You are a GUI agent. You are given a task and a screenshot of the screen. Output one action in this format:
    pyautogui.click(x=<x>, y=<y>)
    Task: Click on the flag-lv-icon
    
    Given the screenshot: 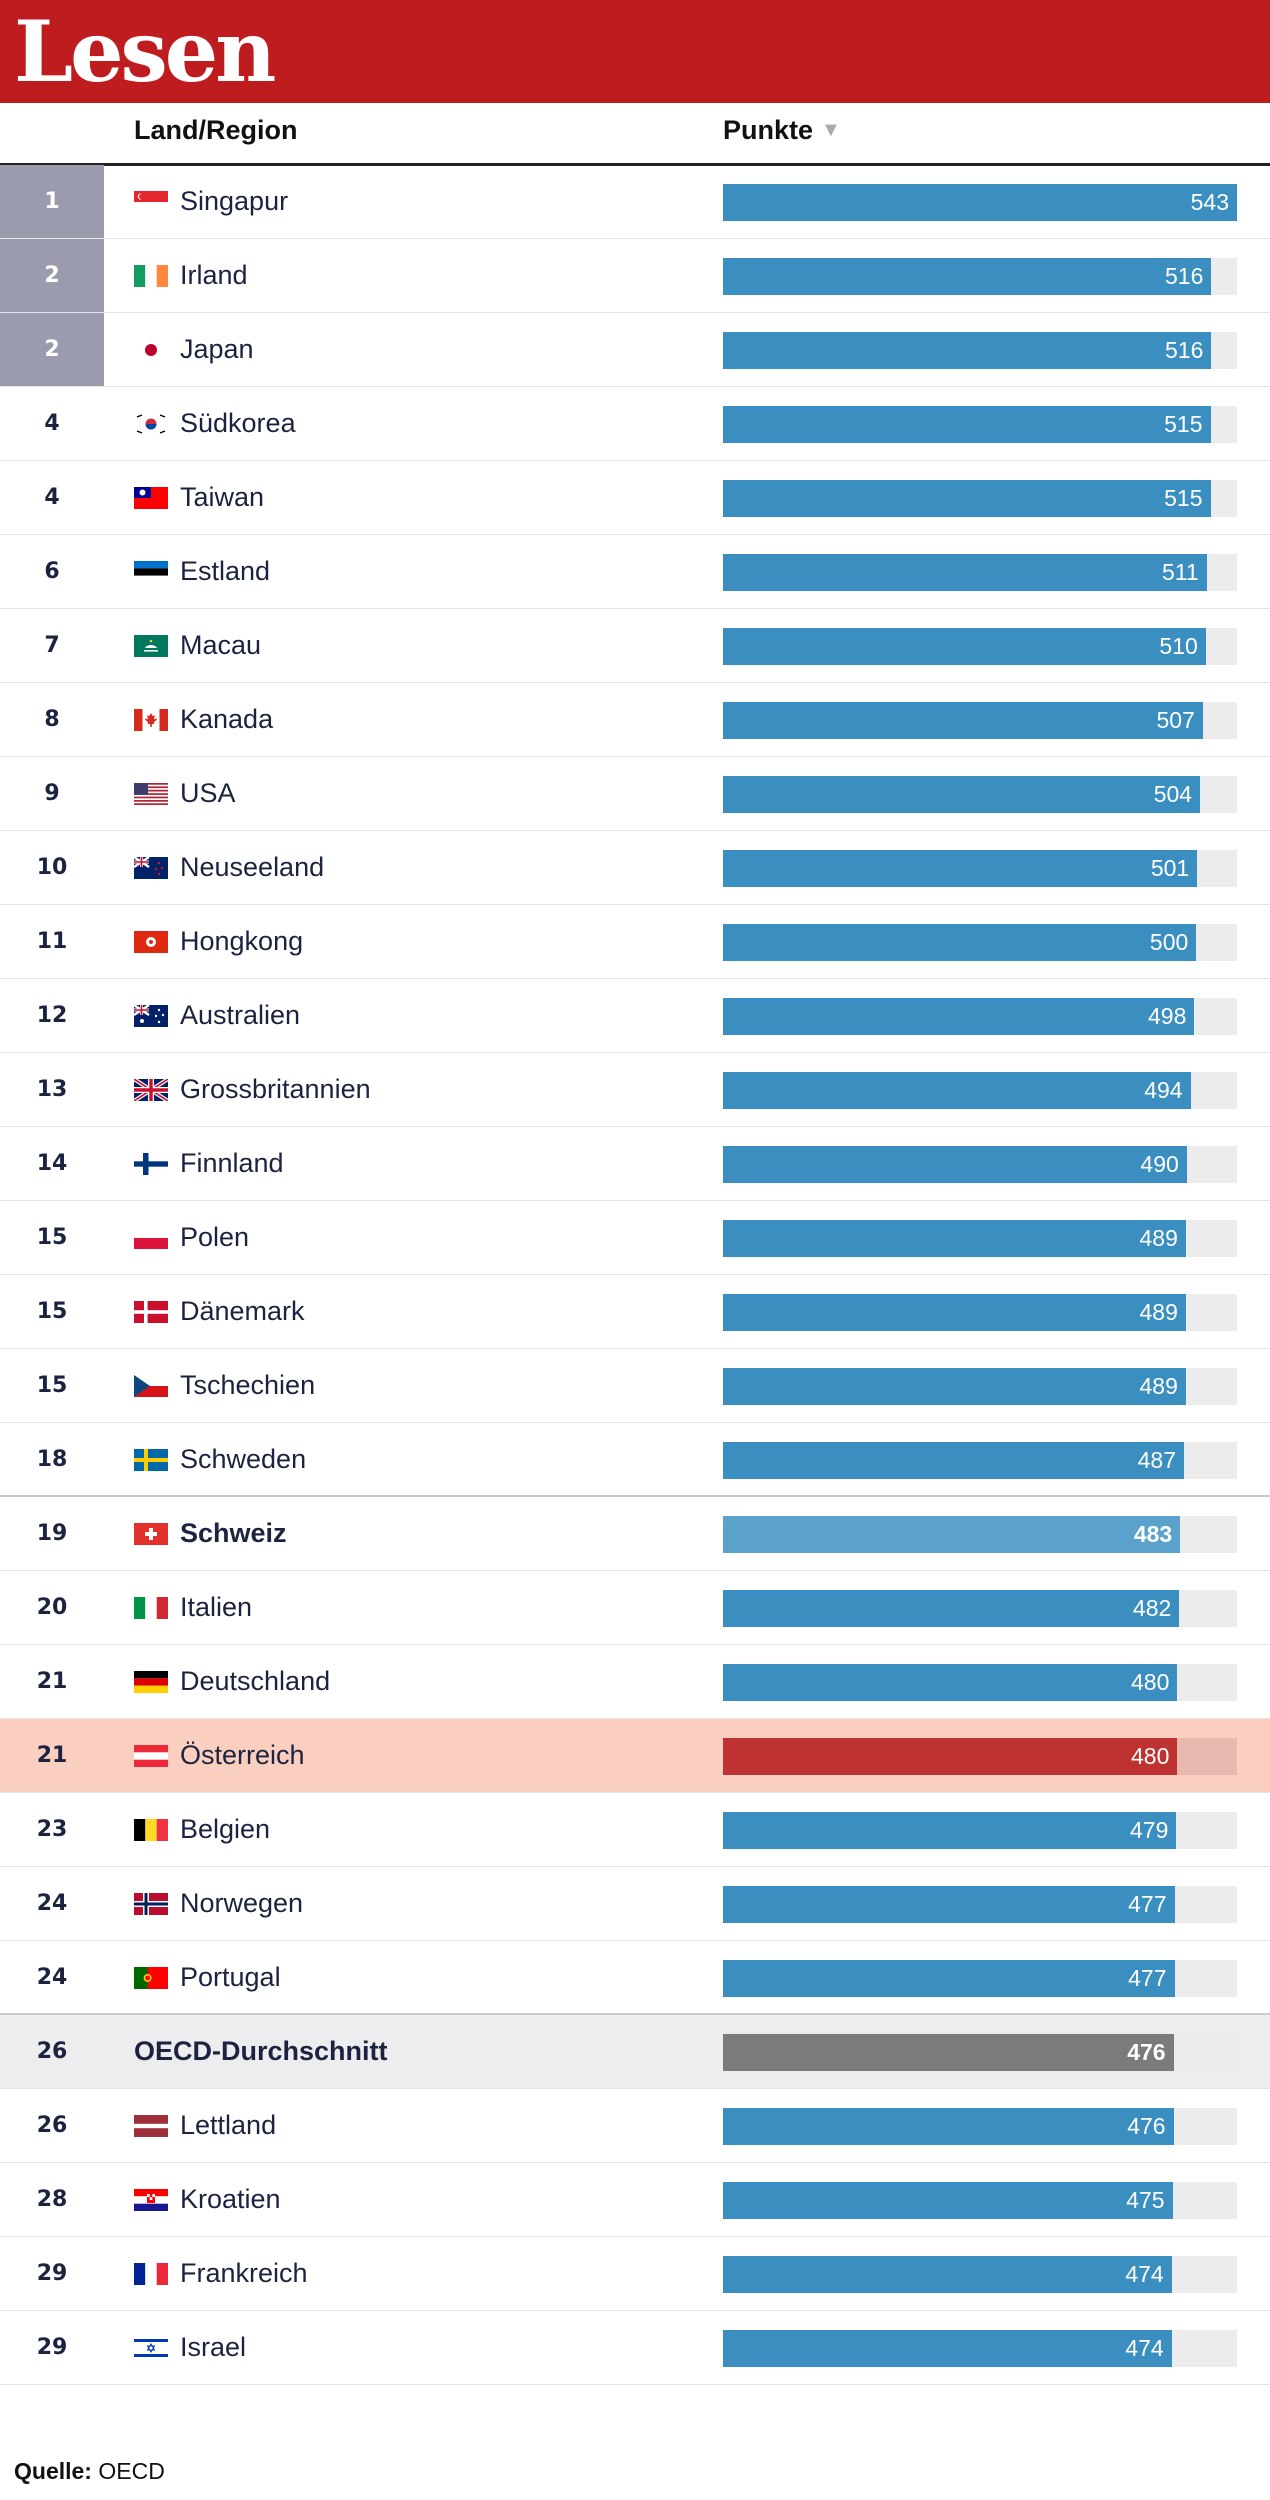 What is the action you would take?
    pyautogui.click(x=151, y=2126)
    